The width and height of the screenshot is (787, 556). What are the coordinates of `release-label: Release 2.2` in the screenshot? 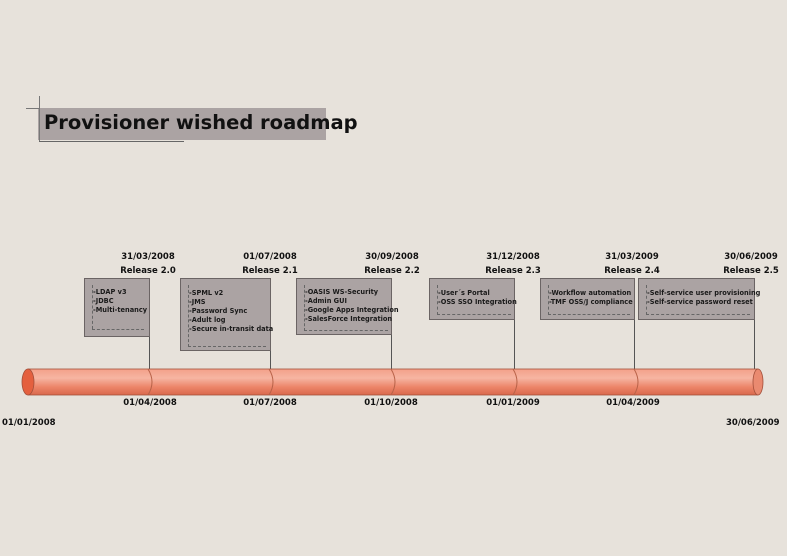 It's located at (392, 271).